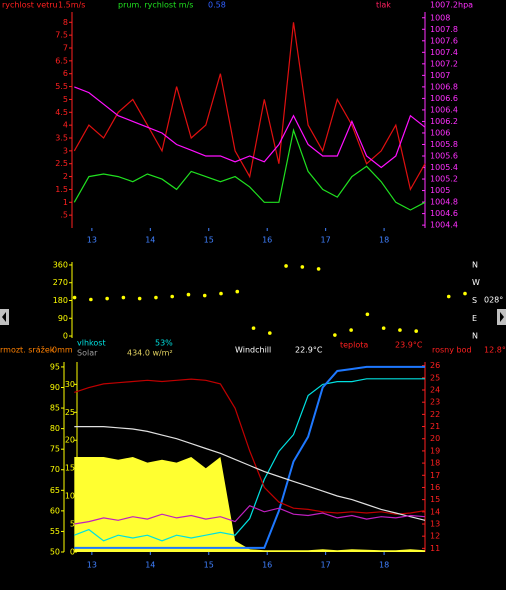 The height and width of the screenshot is (590, 506). Describe the element at coordinates (55, 428) in the screenshot. I see `y-tick-label: 80` at that location.